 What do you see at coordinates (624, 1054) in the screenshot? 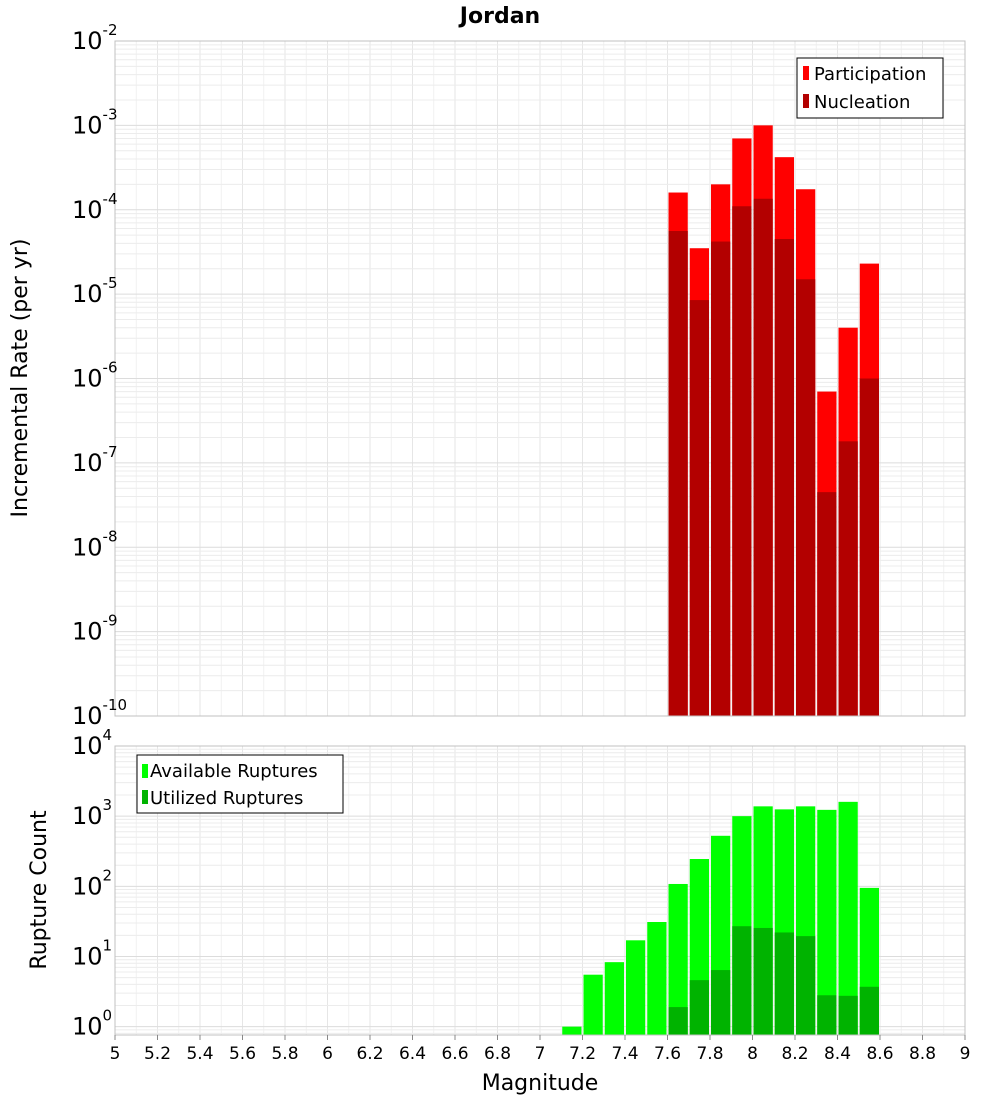
I see `x-tick-label: 7.4` at bounding box center [624, 1054].